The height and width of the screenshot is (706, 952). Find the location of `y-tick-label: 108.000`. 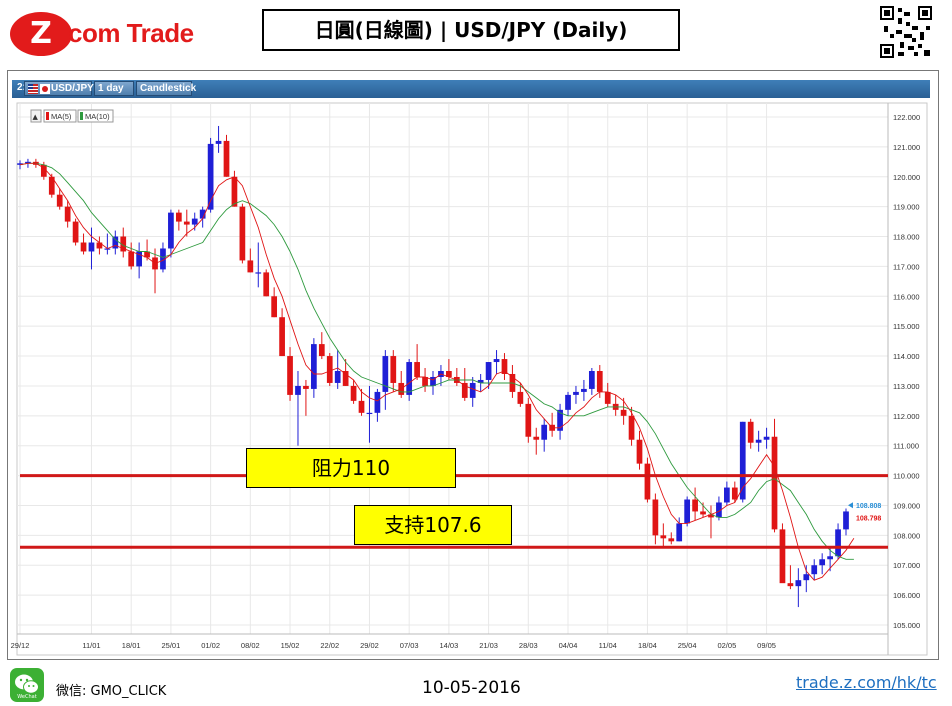

y-tick-label: 108.000 is located at coordinates (906, 535).